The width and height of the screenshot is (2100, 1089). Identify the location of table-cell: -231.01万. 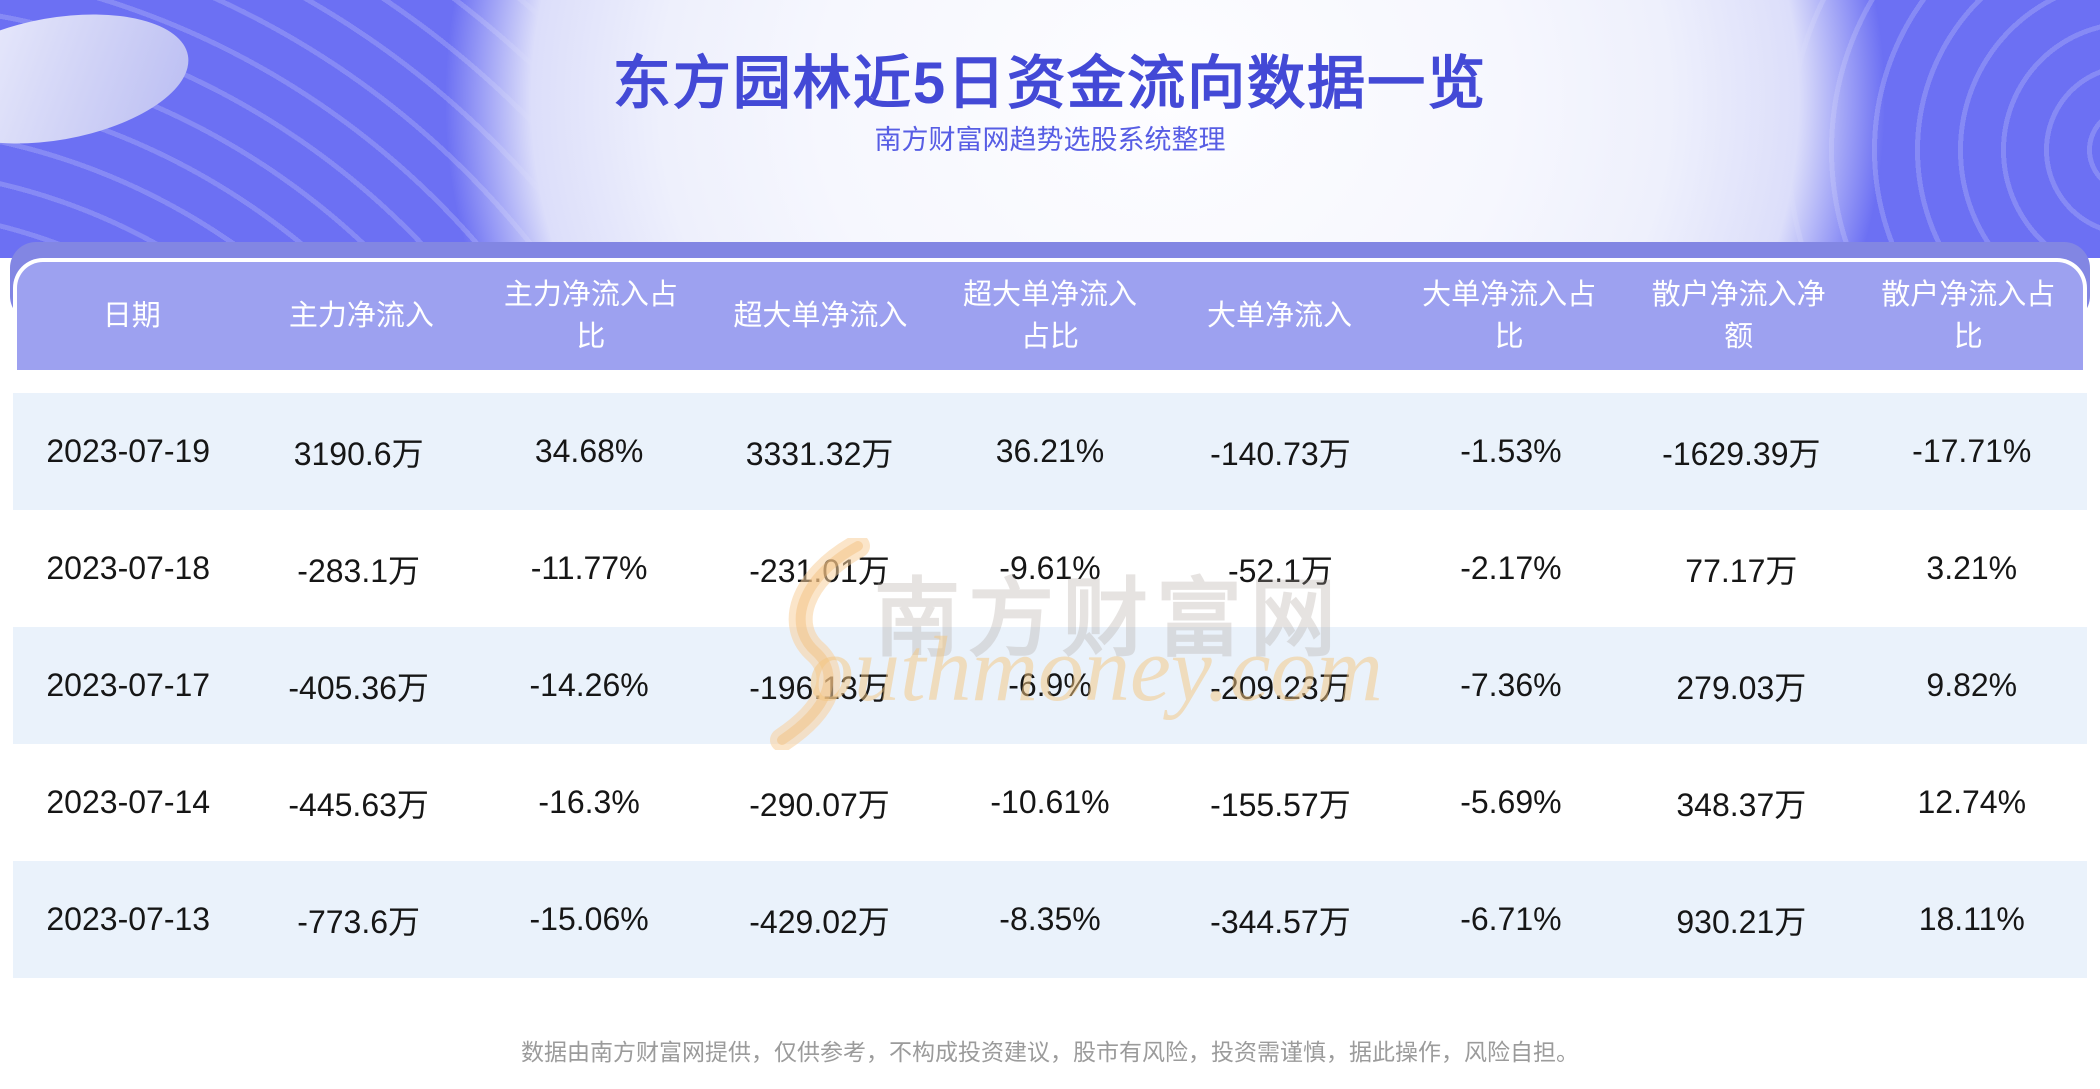
(819, 570).